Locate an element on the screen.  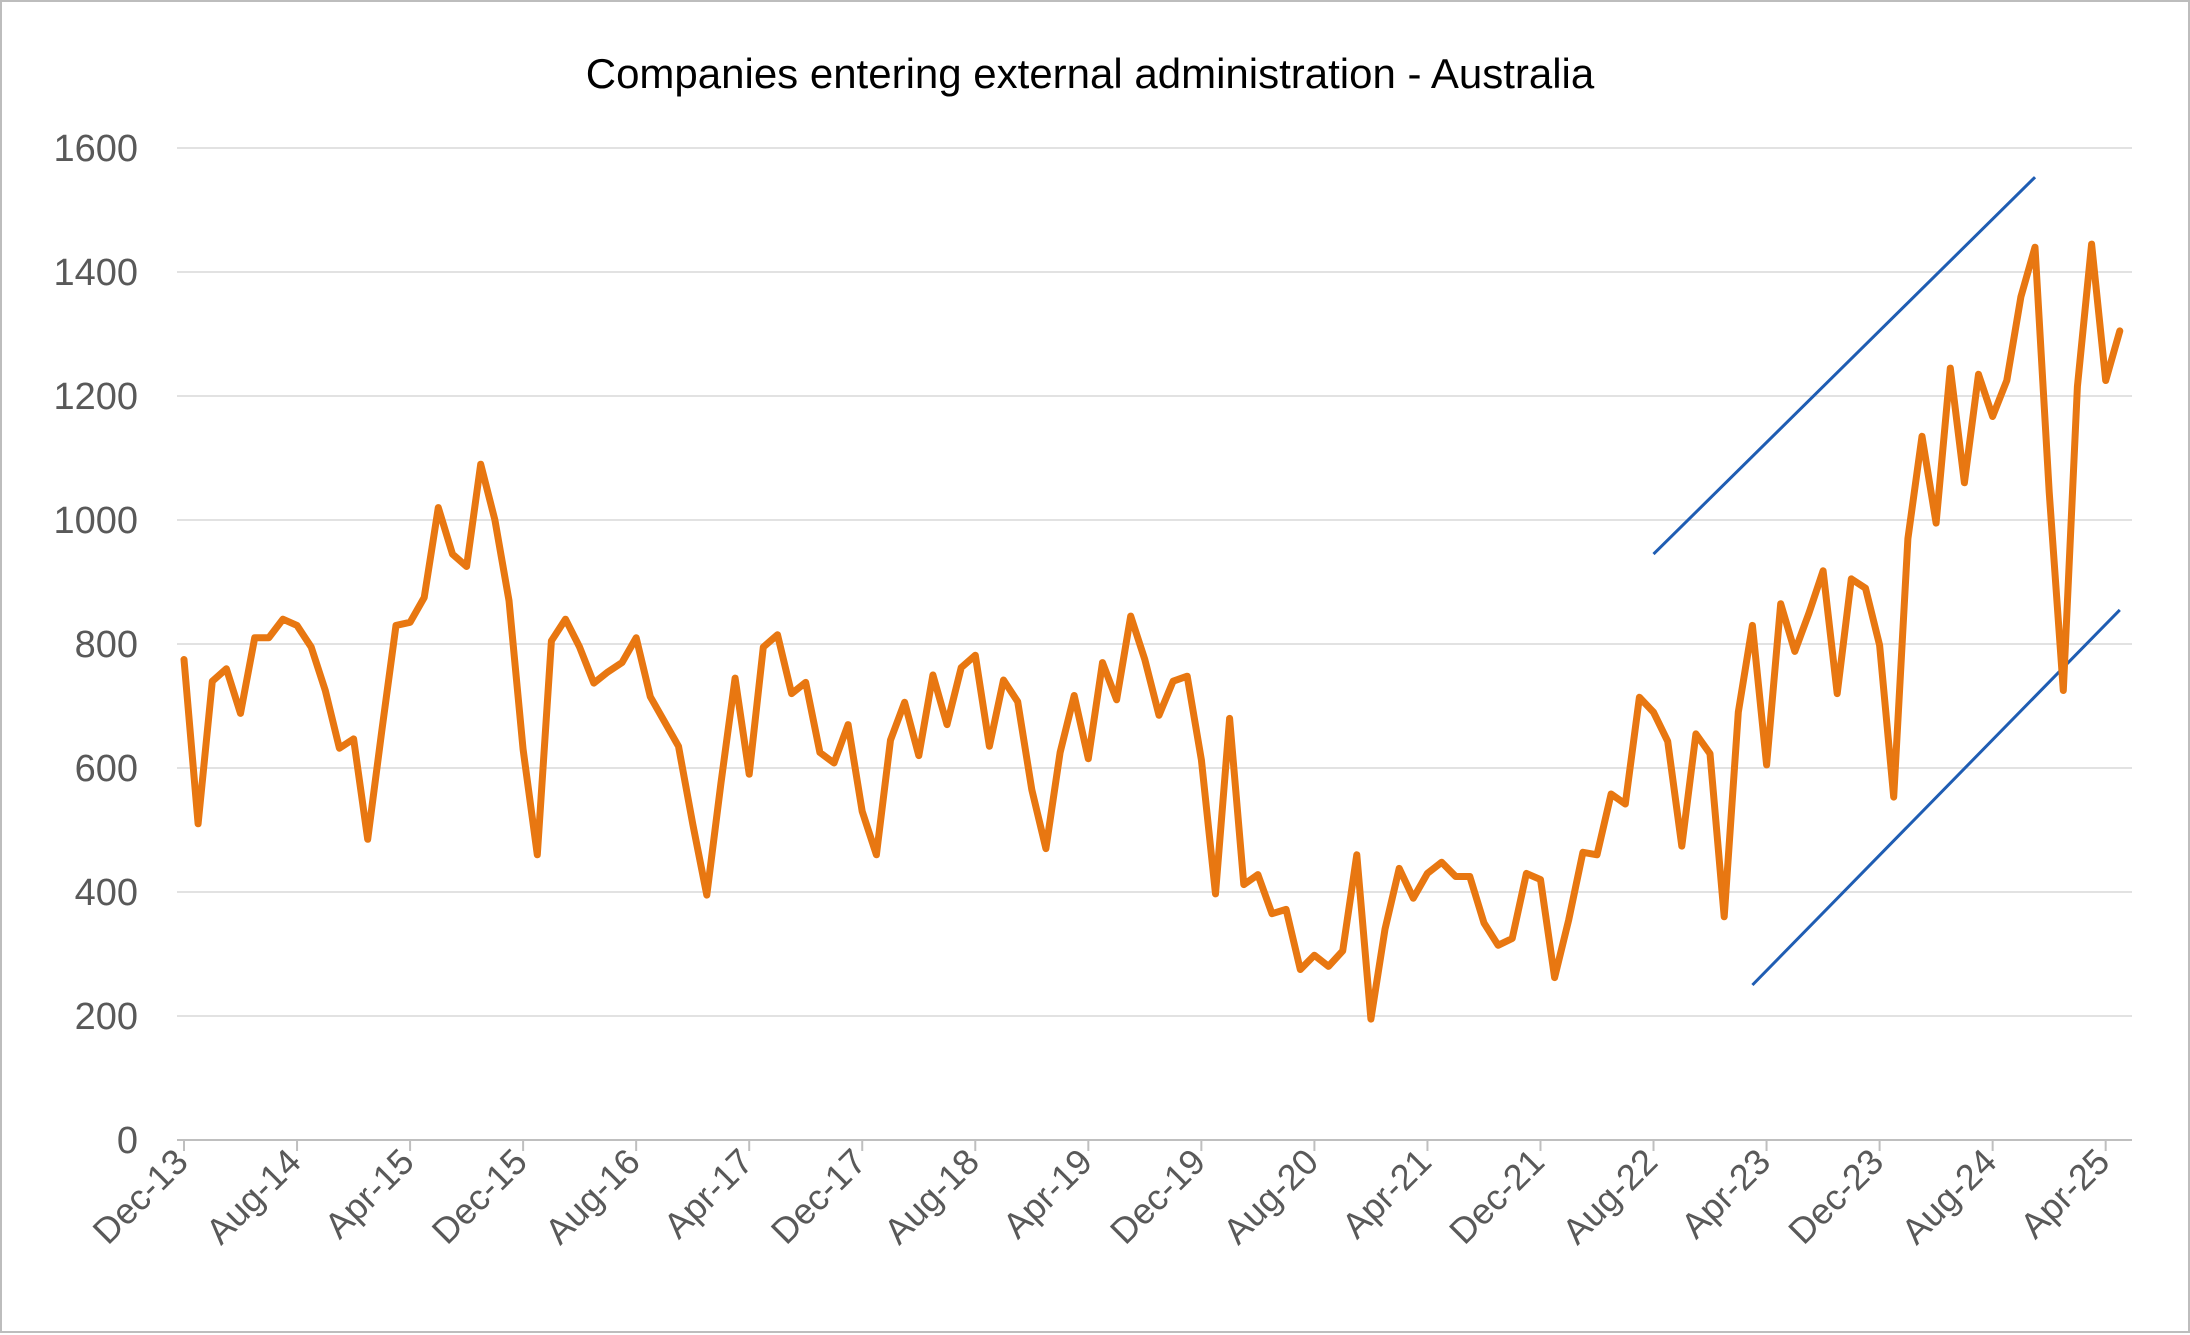
x-tick-label-Apr-23: Apr-23 is located at coordinates (1725, 1193).